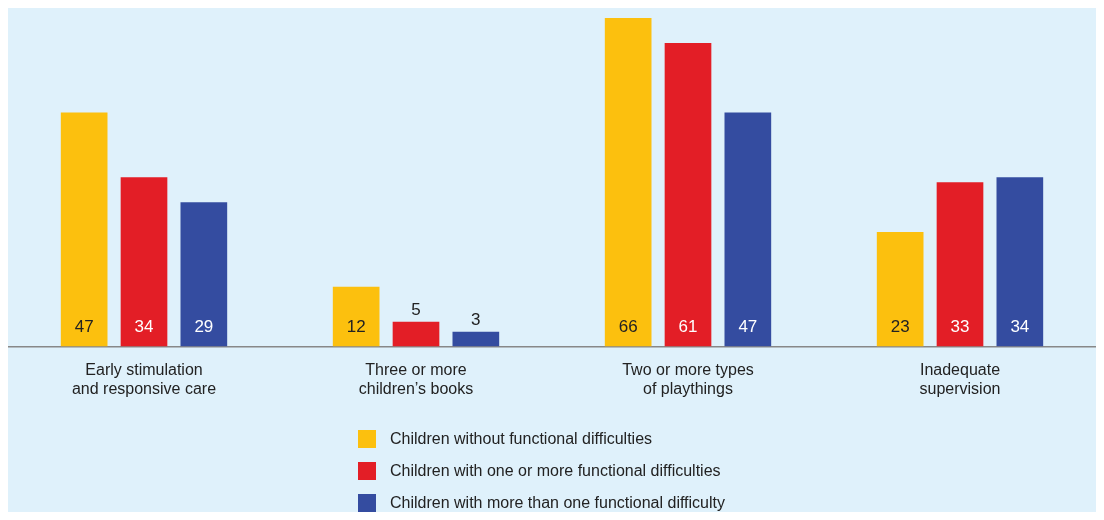 The height and width of the screenshot is (520, 1104). Describe the element at coordinates (521, 439) in the screenshot. I see `legend-label: Children without functional difficulties` at that location.